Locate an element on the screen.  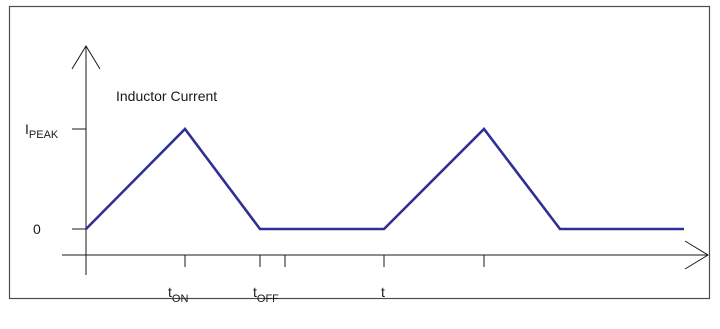
x-label-toff: tOFF is located at coordinates (266, 294).